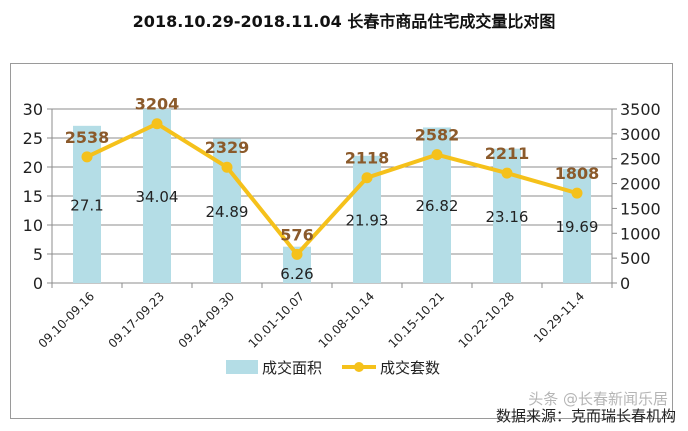 The height and width of the screenshot is (431, 688). What do you see at coordinates (507, 217) in the screenshot?
I see `bar-value-label: 23.16` at bounding box center [507, 217].